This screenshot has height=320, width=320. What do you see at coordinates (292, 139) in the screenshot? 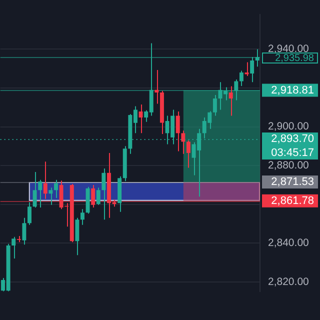
I see `ref-line-label: 2,893.70` at bounding box center [292, 139].